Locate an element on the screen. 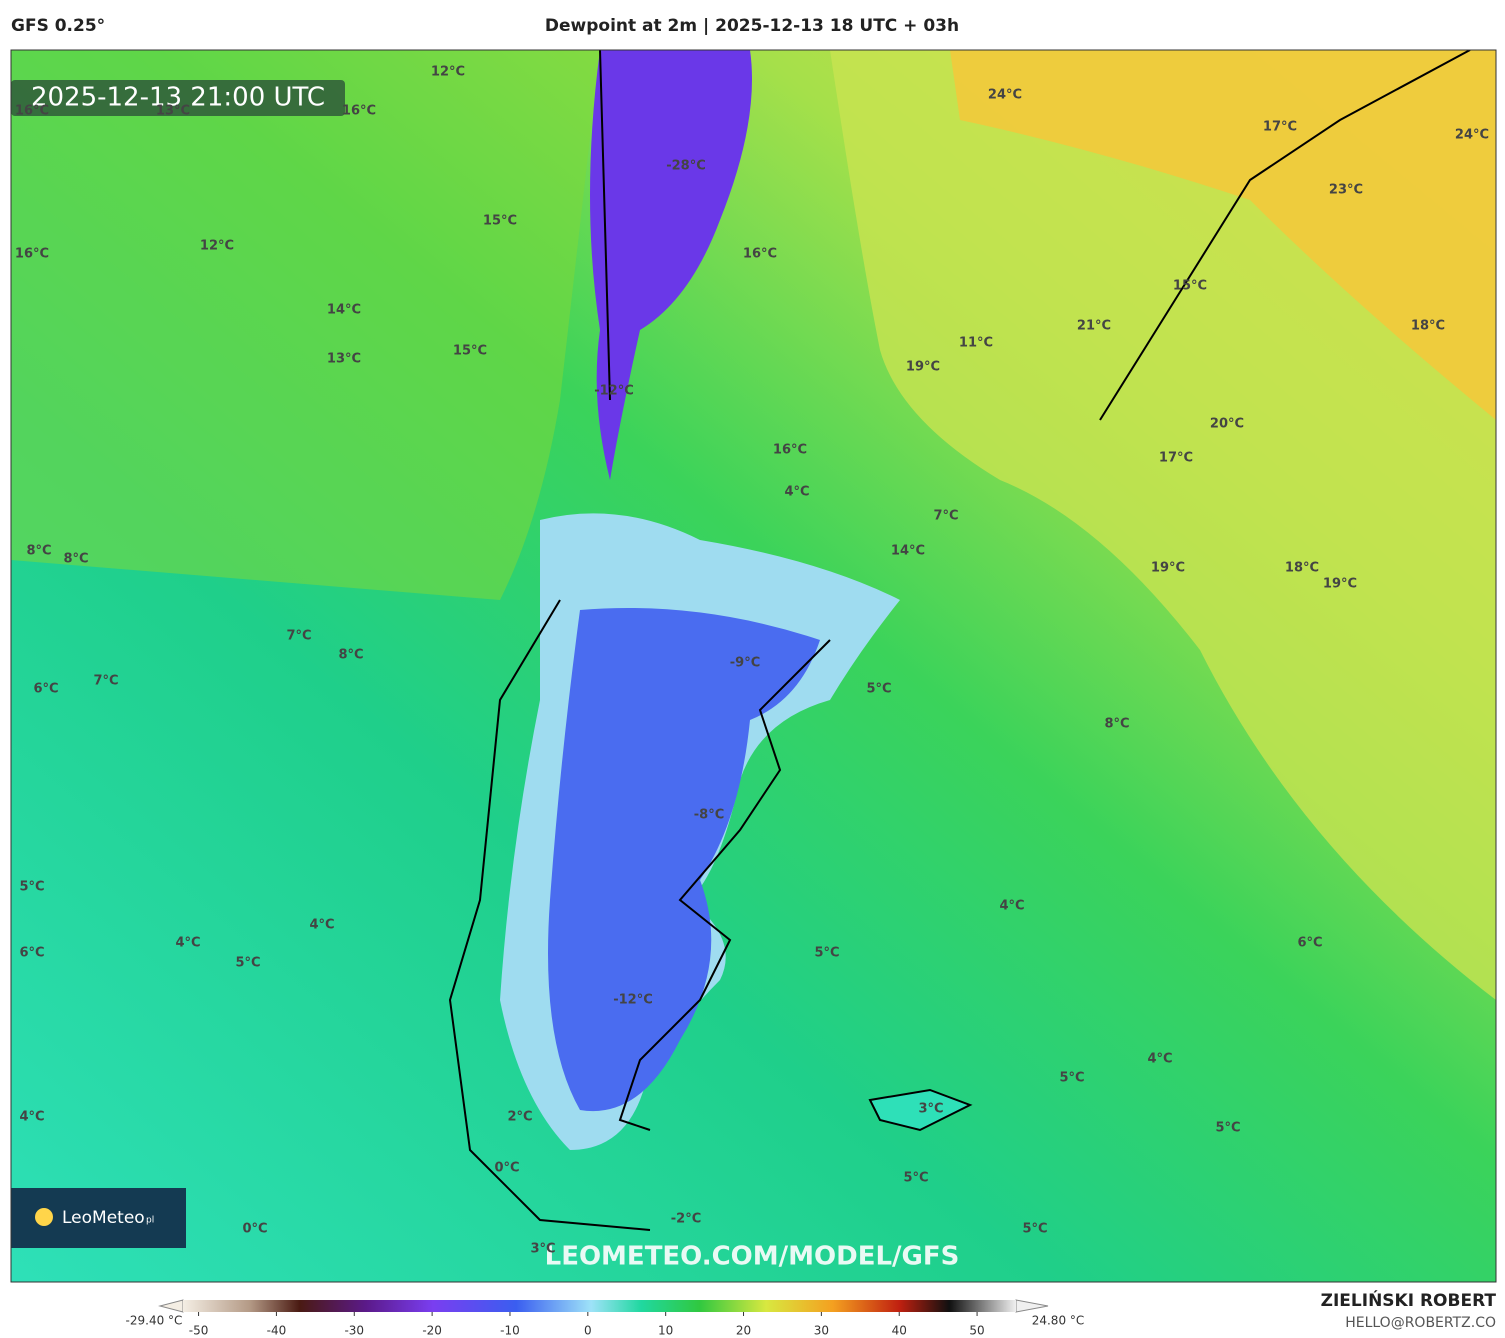 The width and height of the screenshot is (1505, 1338). model-name: GFS 0.25° is located at coordinates (58, 26).